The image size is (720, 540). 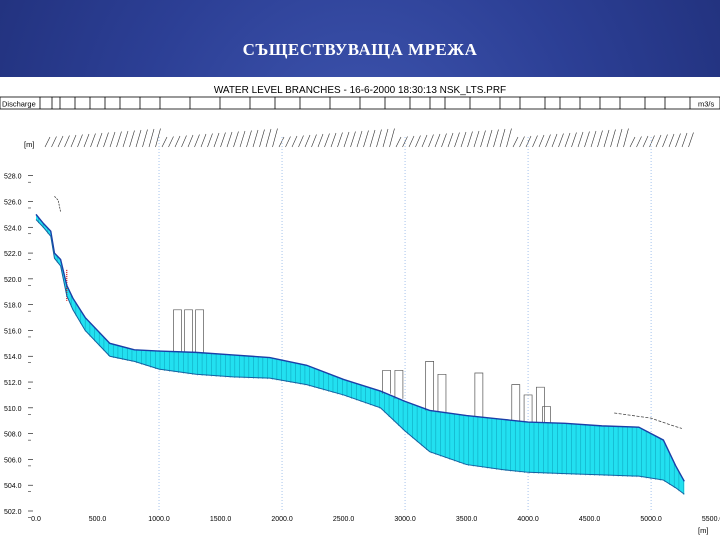 I want to click on x-tick-label: 1500.0, so click(x=221, y=519).